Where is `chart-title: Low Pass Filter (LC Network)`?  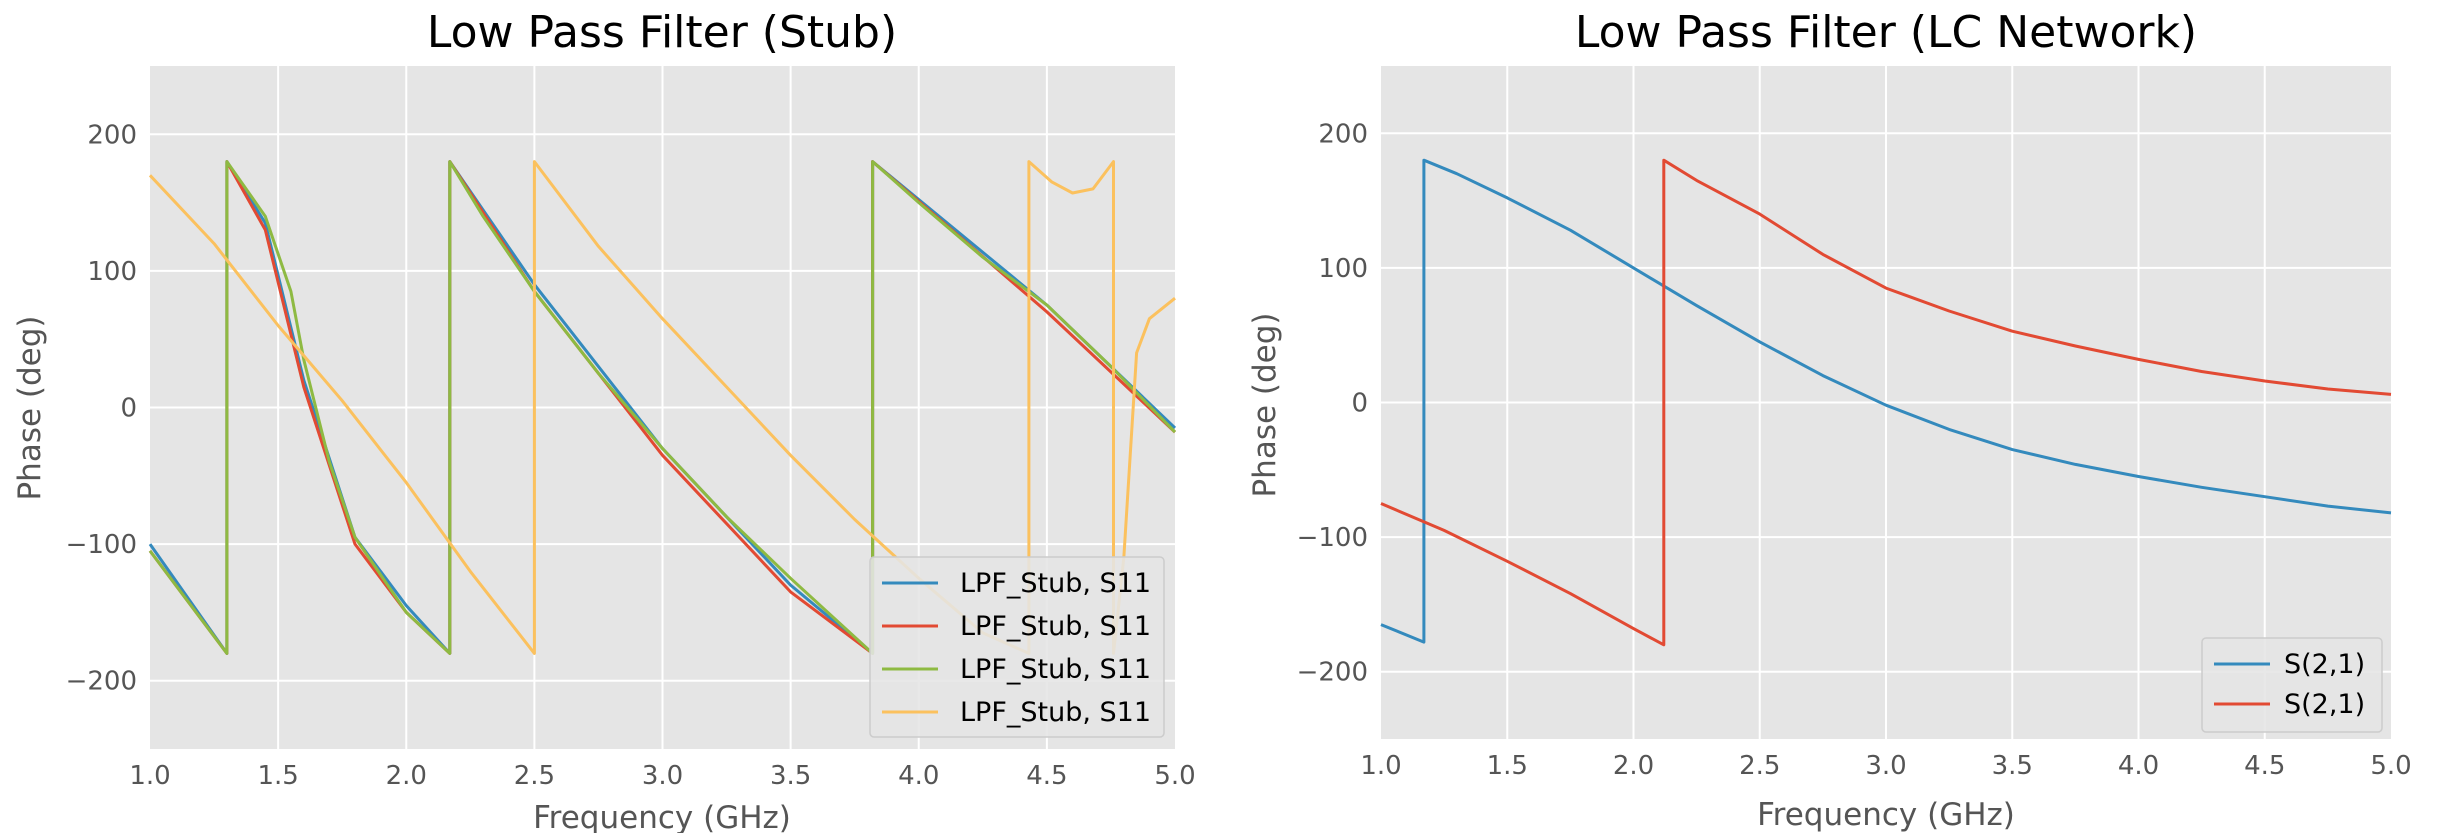 chart-title: Low Pass Filter (LC Network) is located at coordinates (1886, 32).